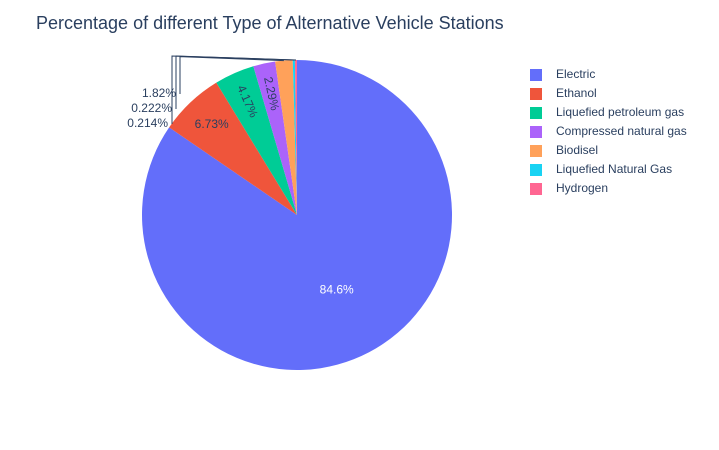  What do you see at coordinates (575, 74) in the screenshot?
I see `legend-label: Electric` at bounding box center [575, 74].